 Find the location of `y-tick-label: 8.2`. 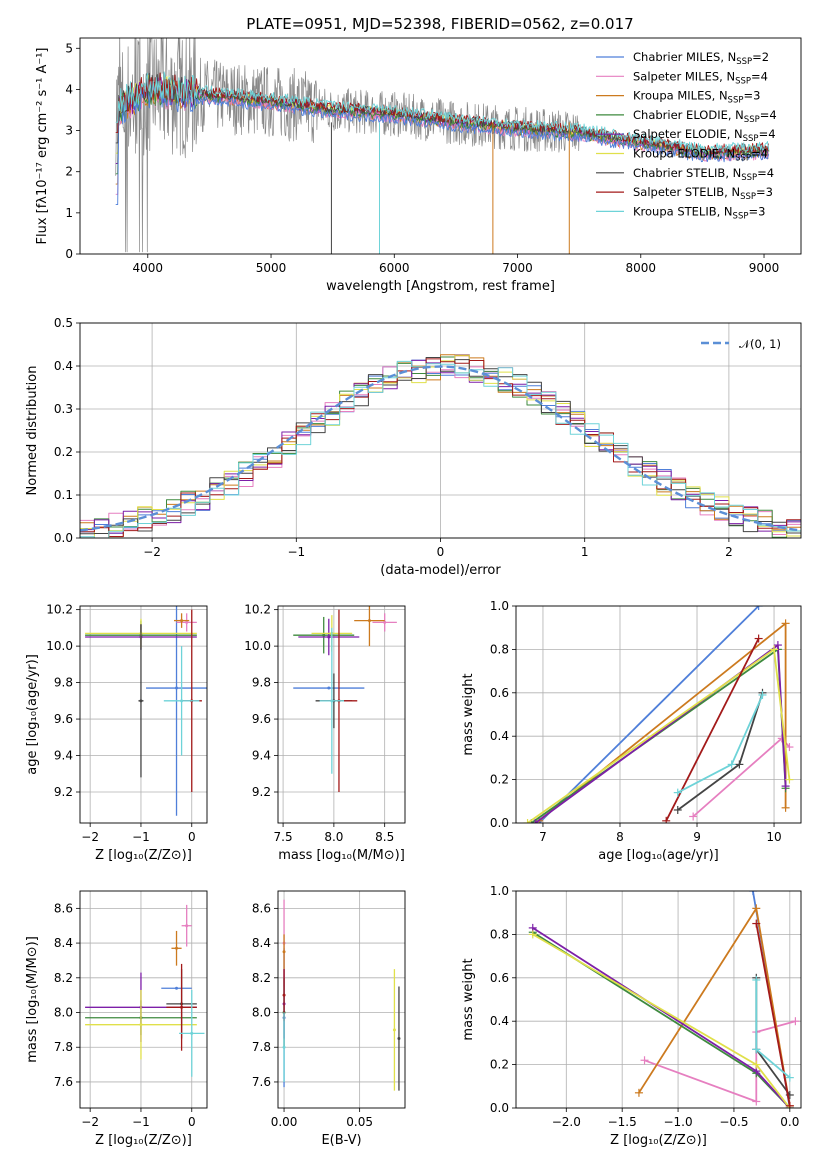

y-tick-label: 8.2 is located at coordinates (63, 978).